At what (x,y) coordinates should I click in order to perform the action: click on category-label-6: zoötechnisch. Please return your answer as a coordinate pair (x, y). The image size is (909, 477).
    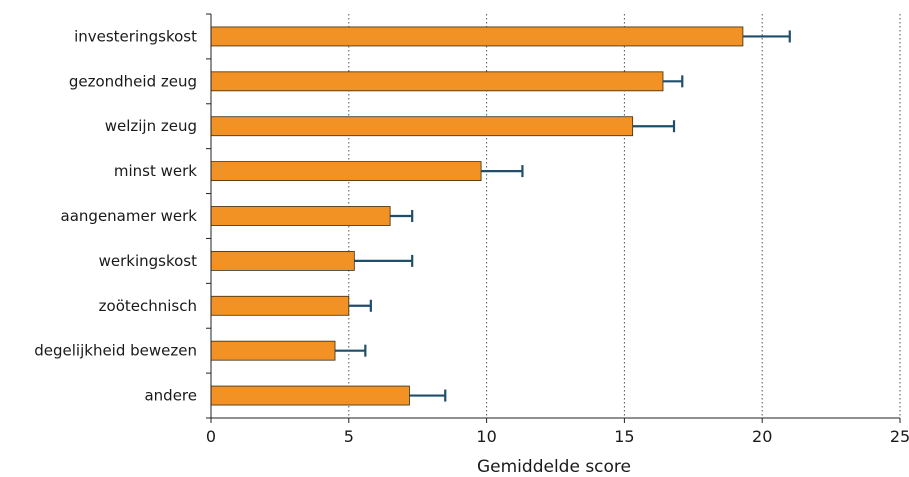
    Looking at the image, I should click on (148, 306).